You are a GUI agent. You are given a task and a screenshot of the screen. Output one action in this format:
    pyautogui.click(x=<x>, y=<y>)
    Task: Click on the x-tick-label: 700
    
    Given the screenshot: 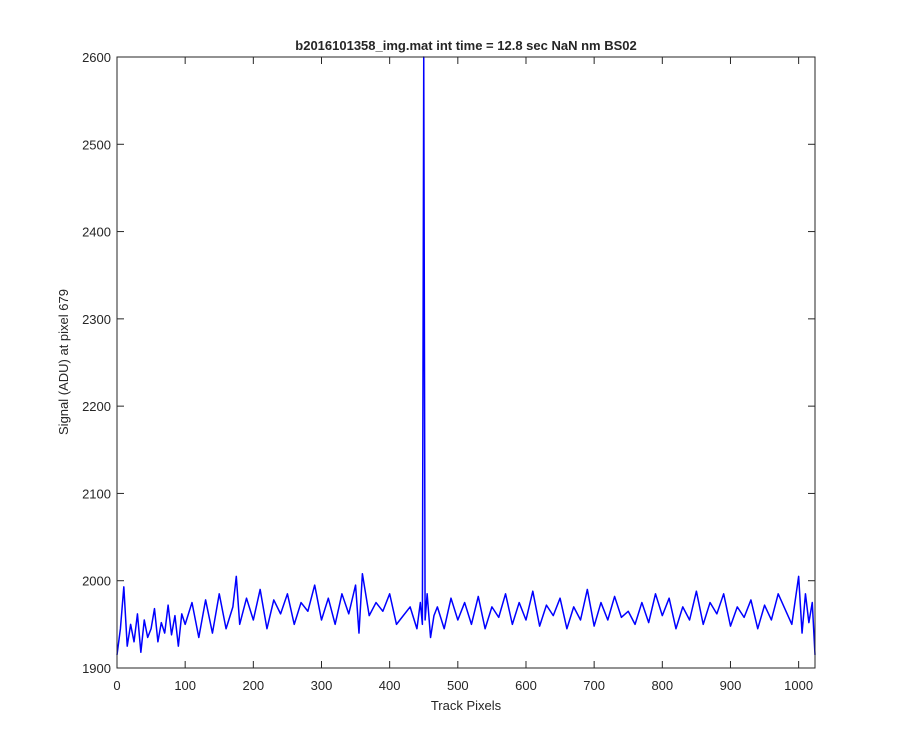 What is the action you would take?
    pyautogui.click(x=594, y=685)
    